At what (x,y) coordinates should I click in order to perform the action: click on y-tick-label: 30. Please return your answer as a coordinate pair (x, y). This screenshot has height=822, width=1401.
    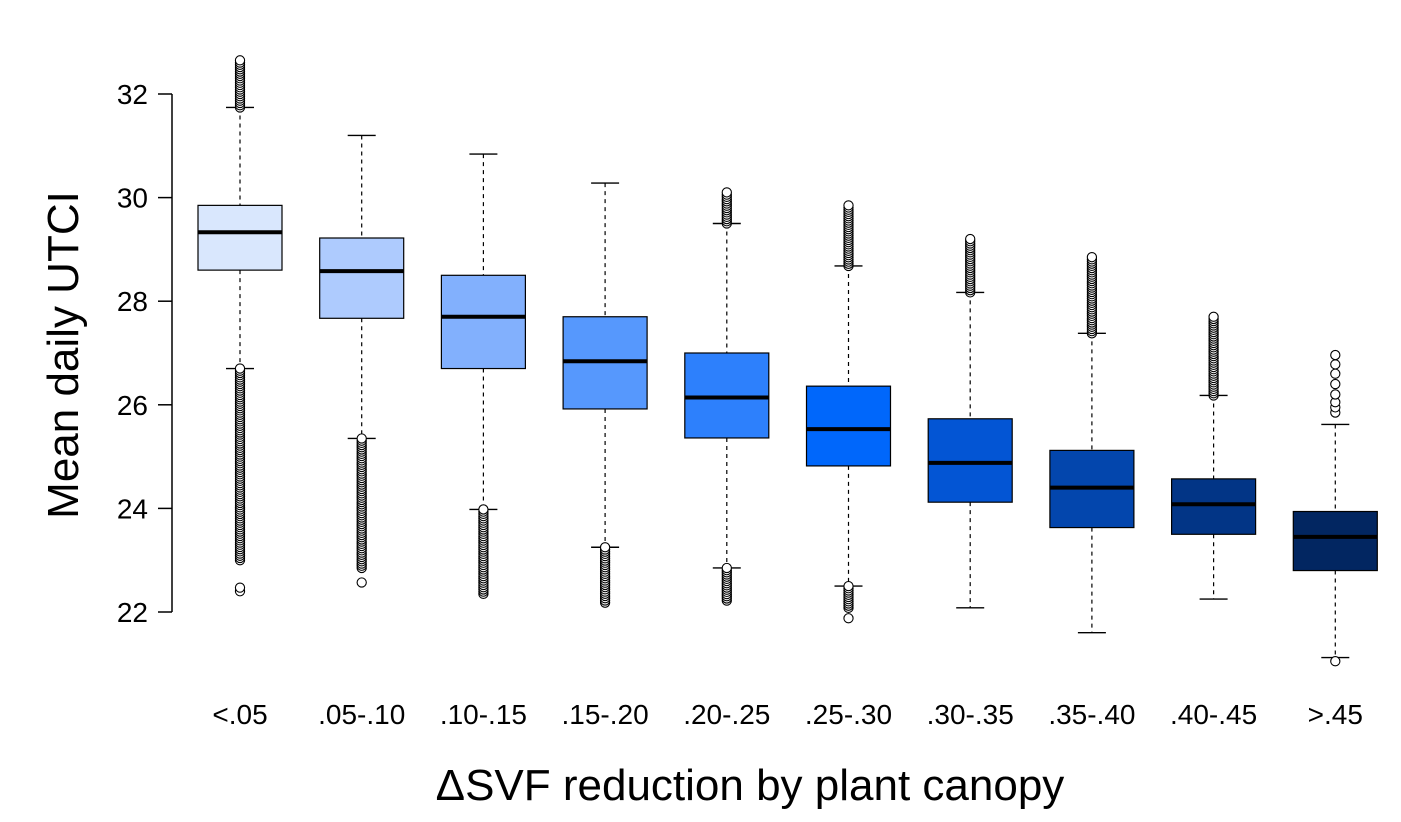
    Looking at the image, I should click on (132, 198).